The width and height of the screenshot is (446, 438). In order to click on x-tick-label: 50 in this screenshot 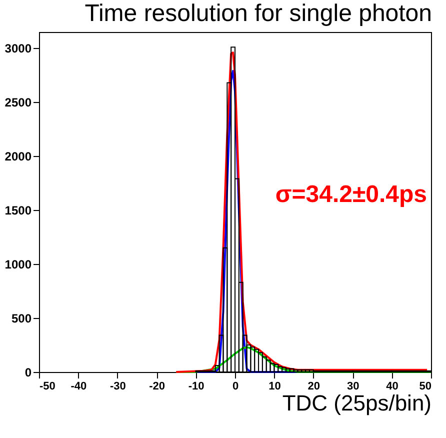, I will do `click(425, 386)`.